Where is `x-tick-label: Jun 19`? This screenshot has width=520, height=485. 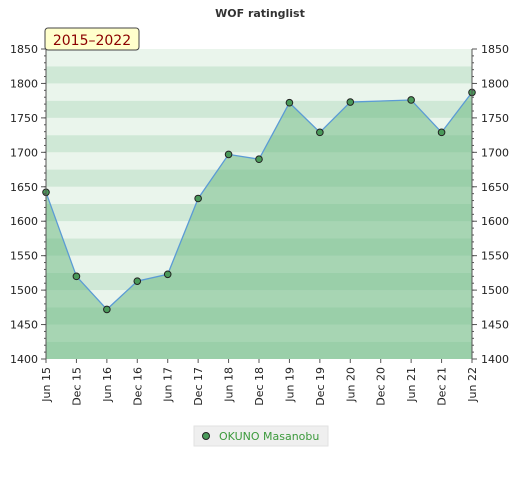
x-tick-label: Jun 19 is located at coordinates (289, 385).